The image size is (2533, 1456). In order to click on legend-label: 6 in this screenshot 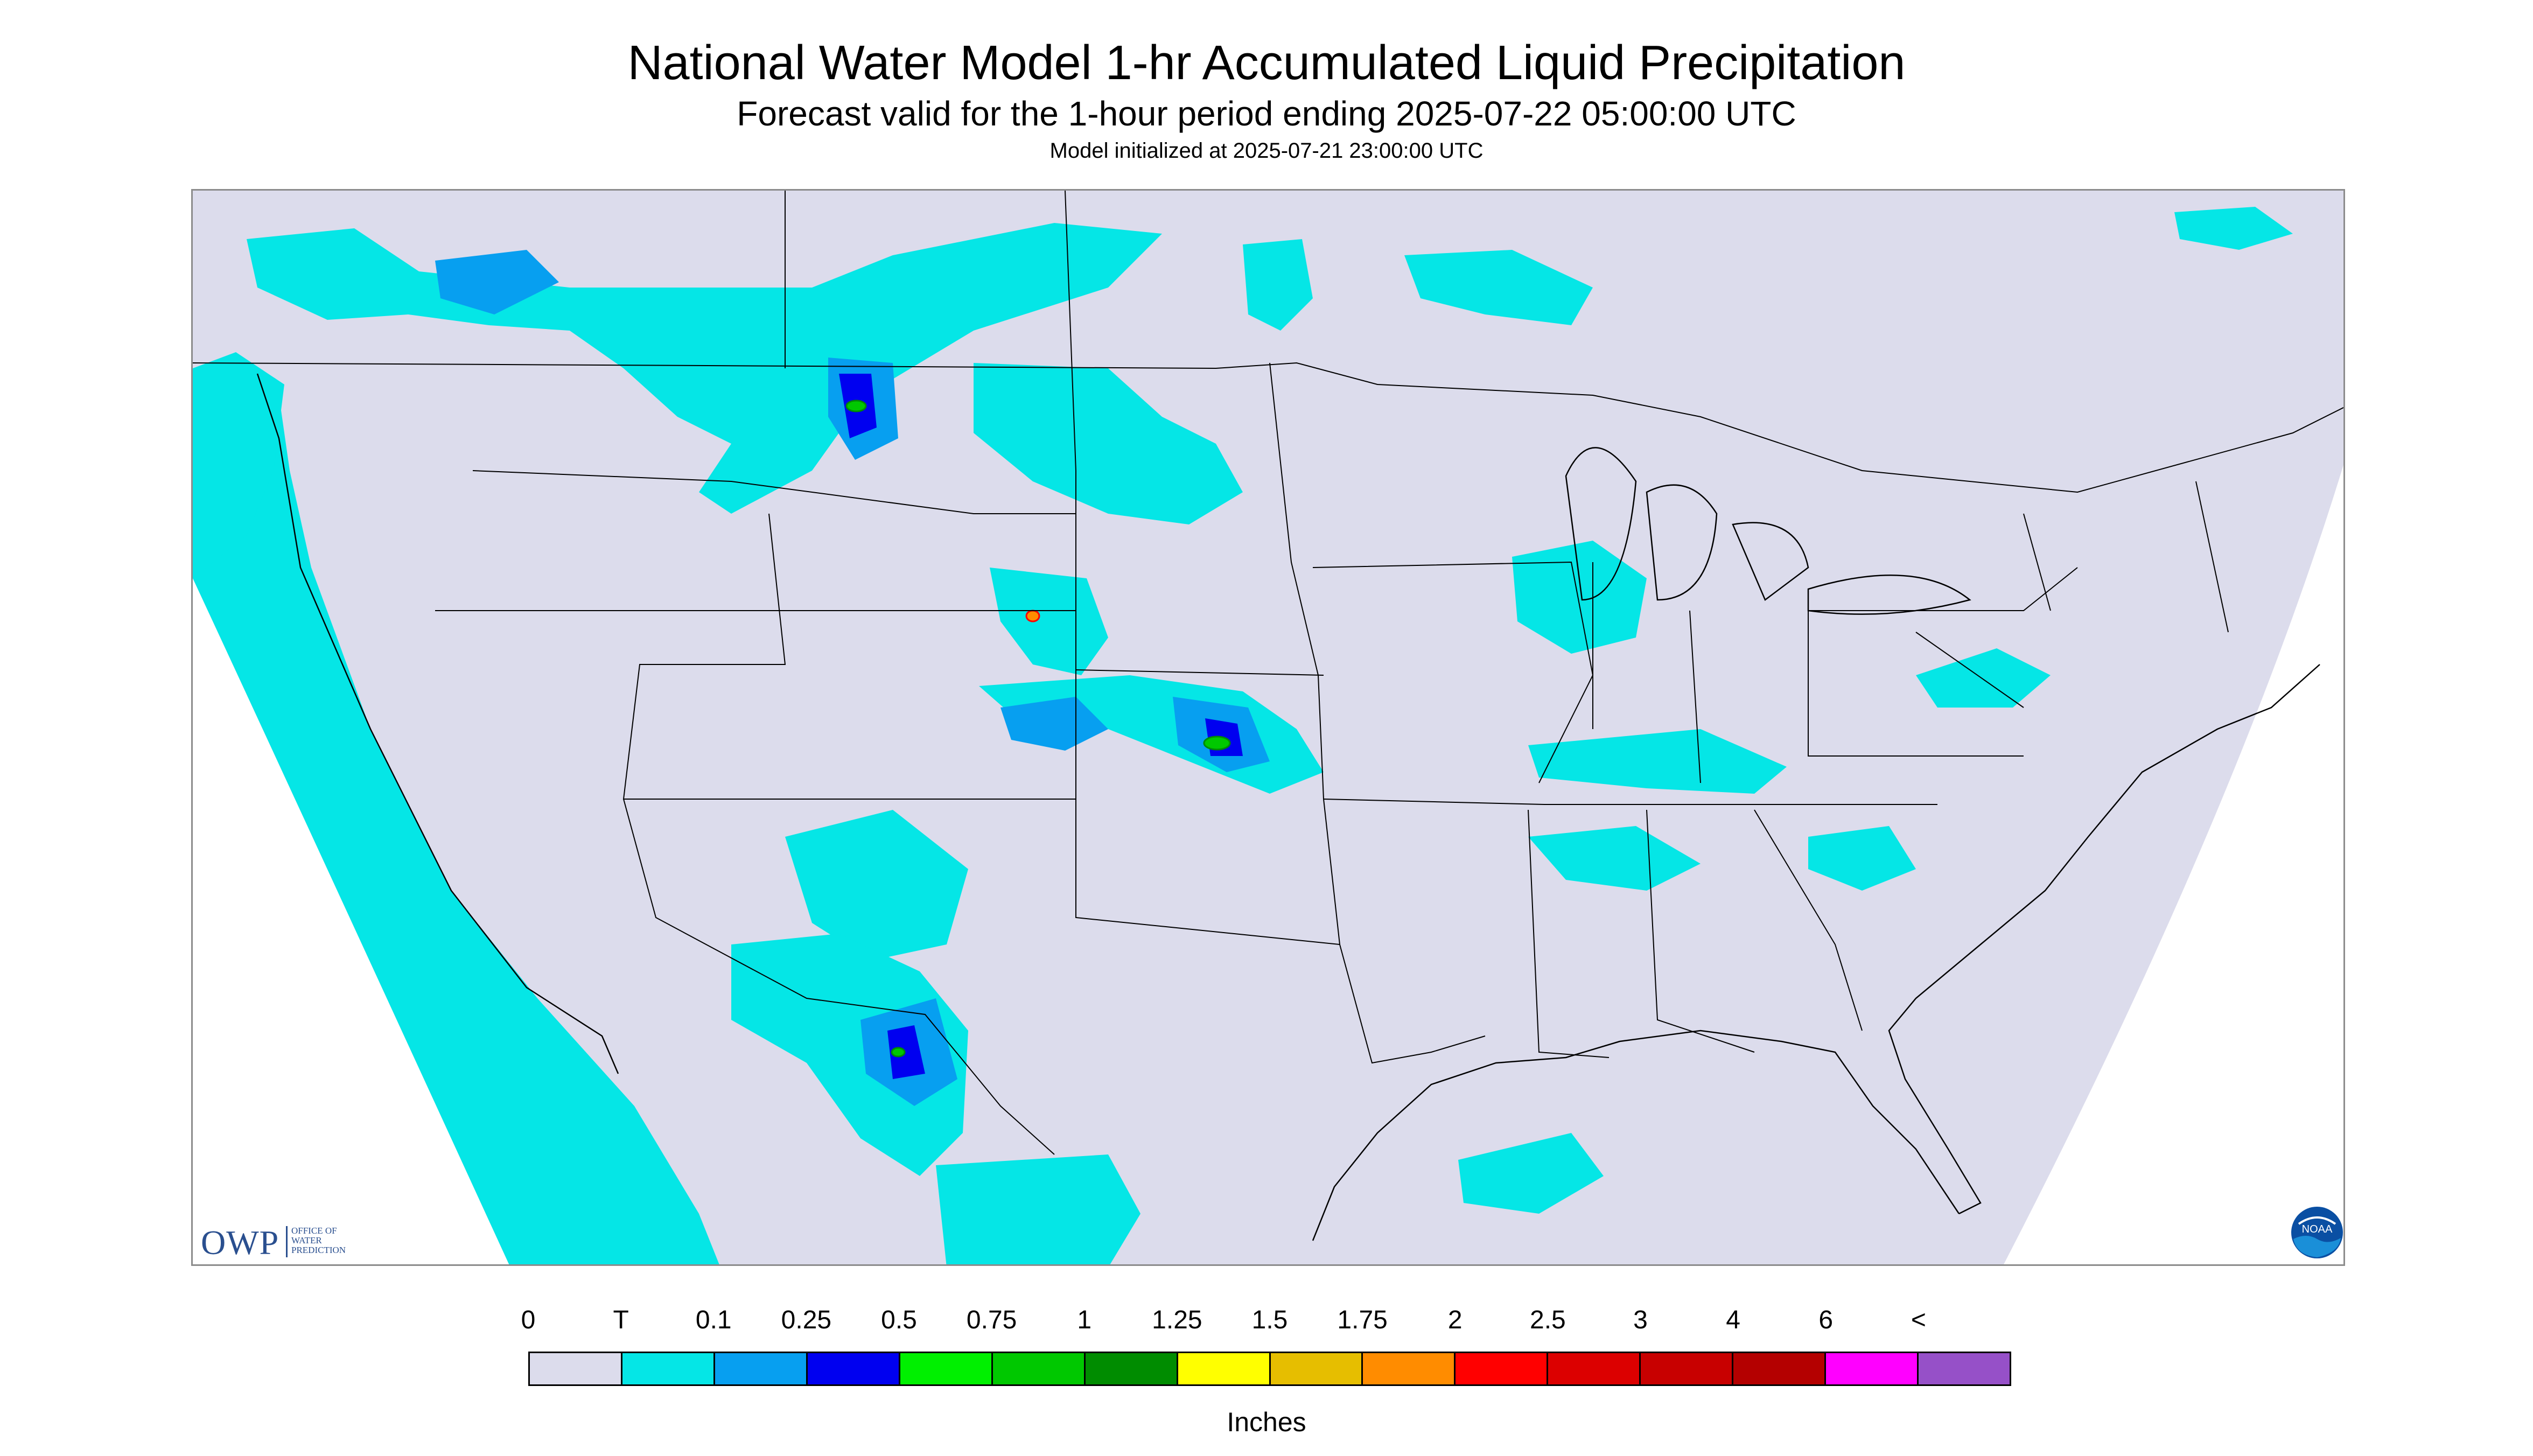, I will do `click(1826, 1320)`.